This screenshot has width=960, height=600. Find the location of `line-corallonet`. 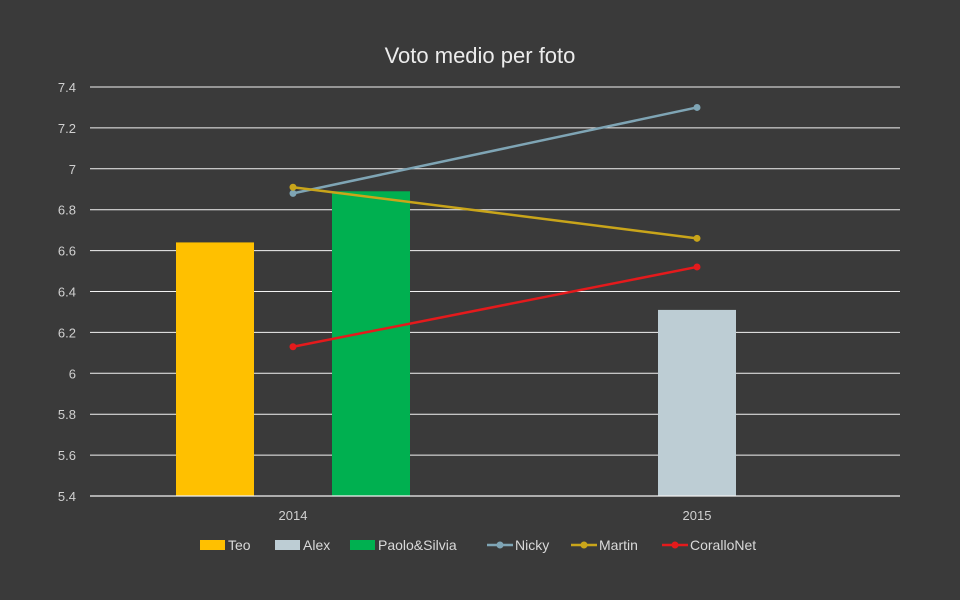

line-corallonet is located at coordinates (495, 306).